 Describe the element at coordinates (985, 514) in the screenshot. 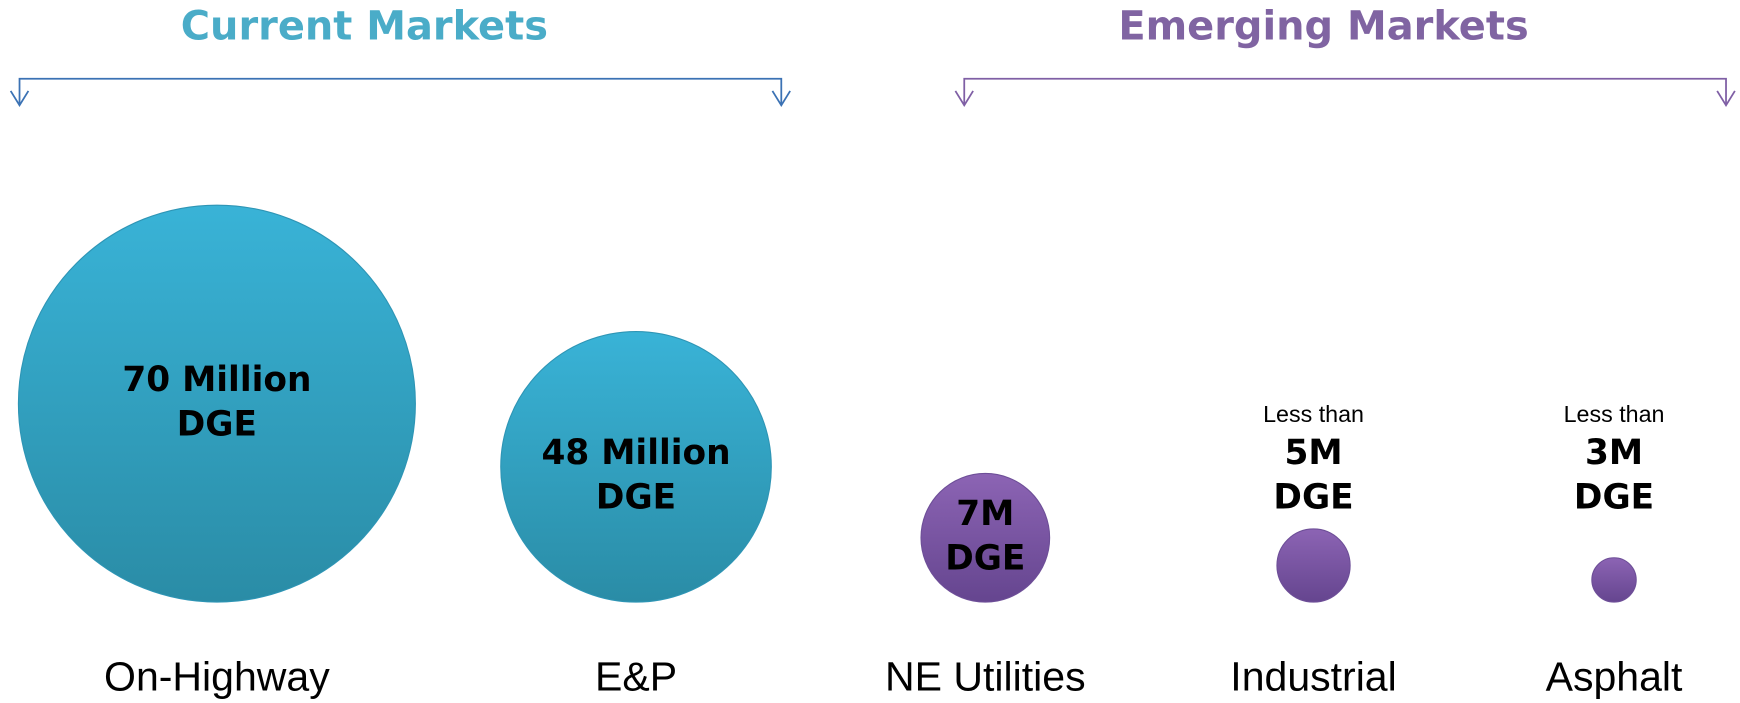

I see `value-text: 7M` at that location.